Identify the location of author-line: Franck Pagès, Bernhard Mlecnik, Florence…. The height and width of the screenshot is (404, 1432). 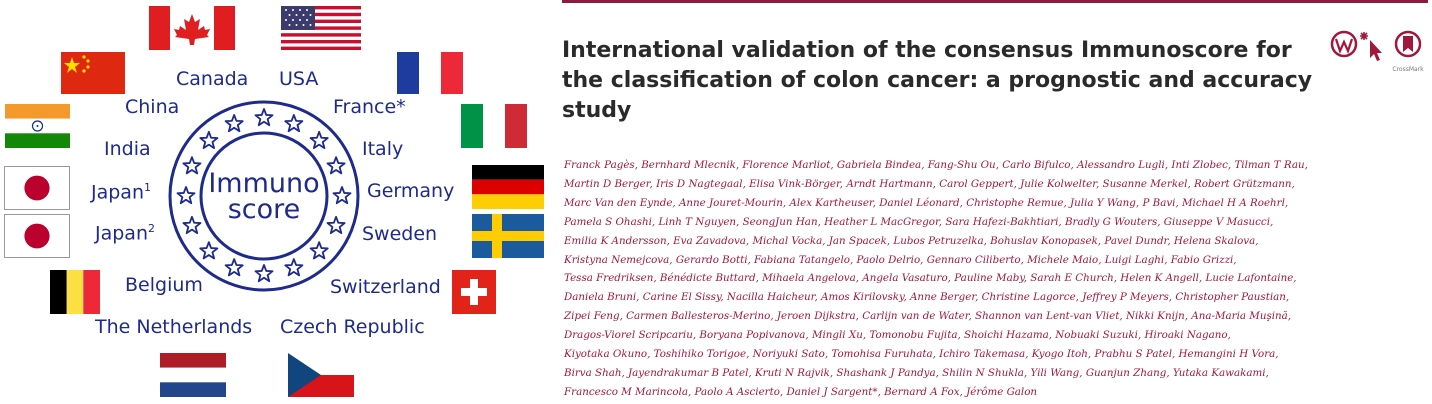
(936, 165).